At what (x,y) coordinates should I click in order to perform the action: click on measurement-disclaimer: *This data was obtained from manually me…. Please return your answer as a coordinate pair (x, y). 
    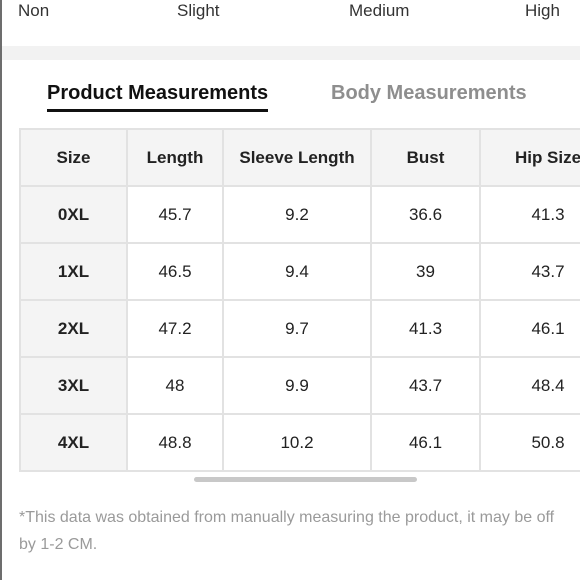
    Looking at the image, I should click on (287, 531).